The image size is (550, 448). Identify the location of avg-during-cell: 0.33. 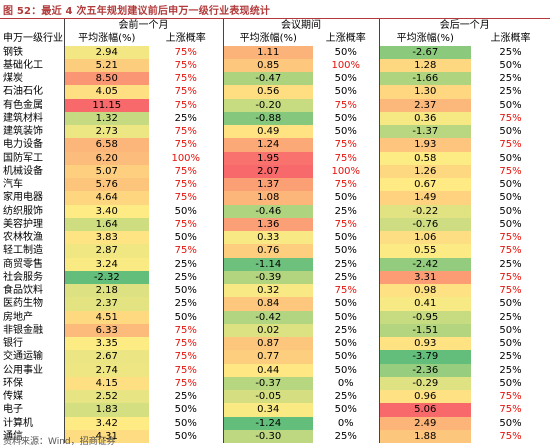
(267, 238).